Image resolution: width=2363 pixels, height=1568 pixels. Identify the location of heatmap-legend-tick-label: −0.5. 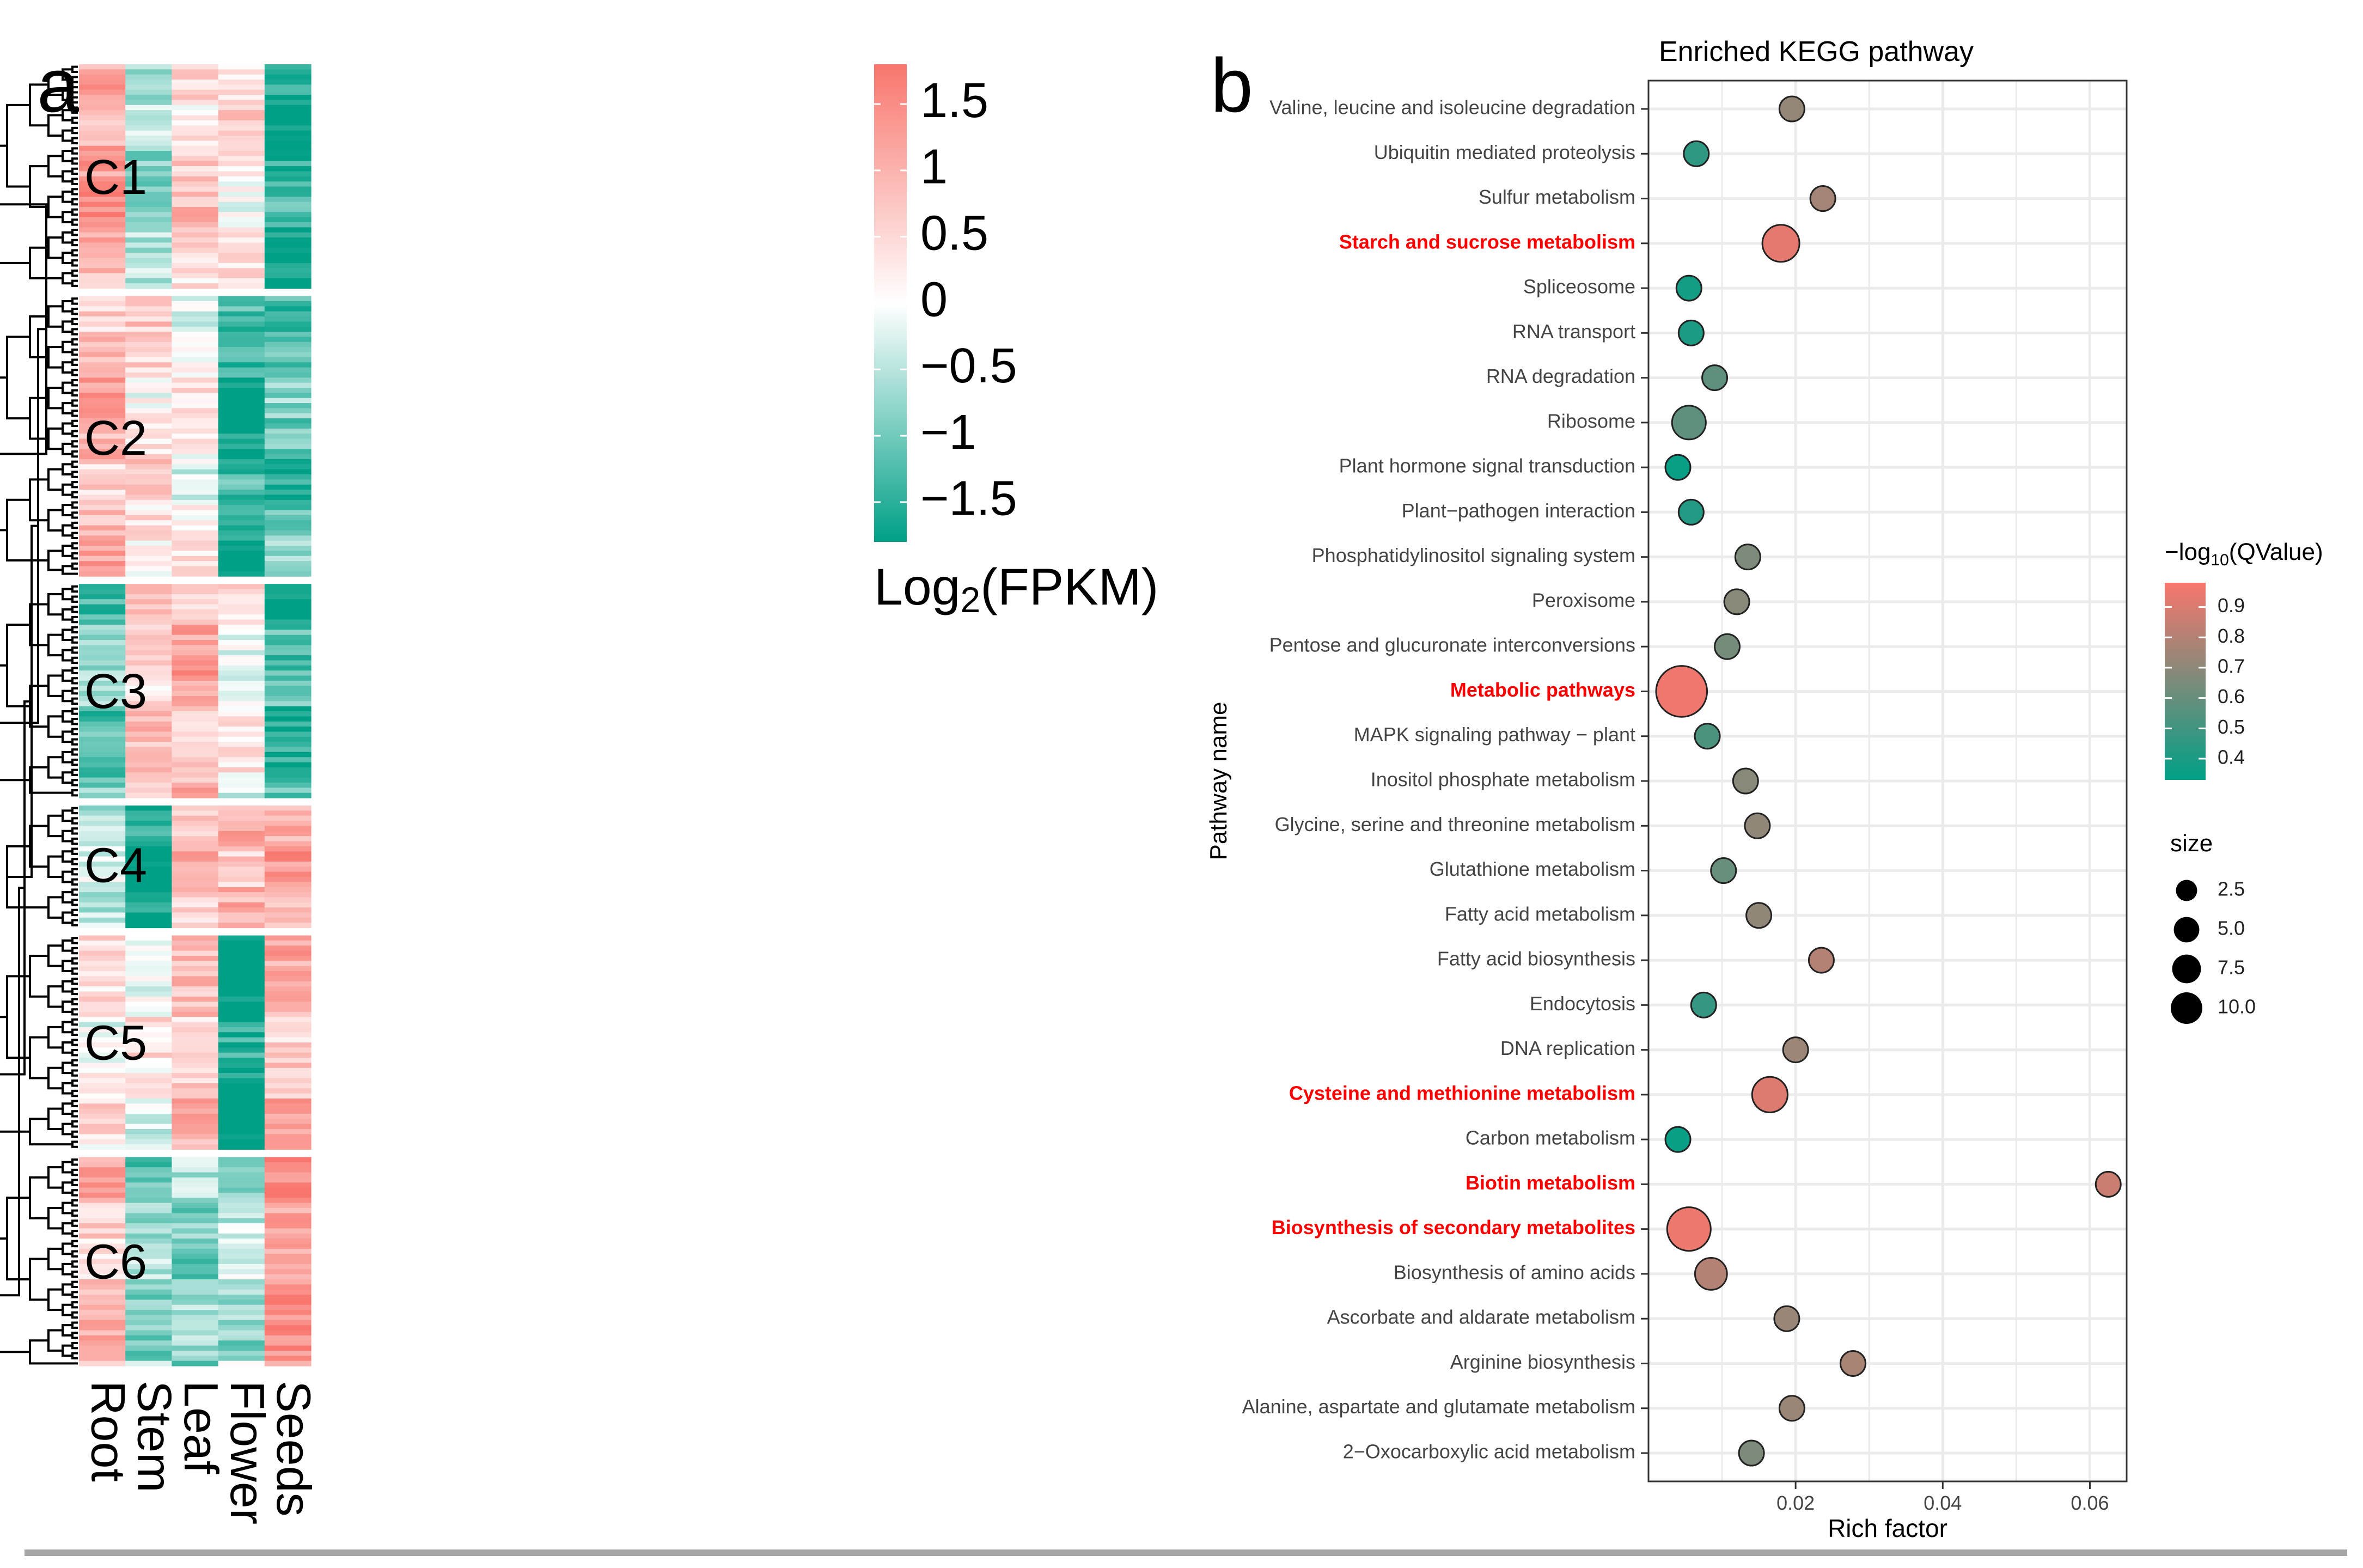
(968, 366).